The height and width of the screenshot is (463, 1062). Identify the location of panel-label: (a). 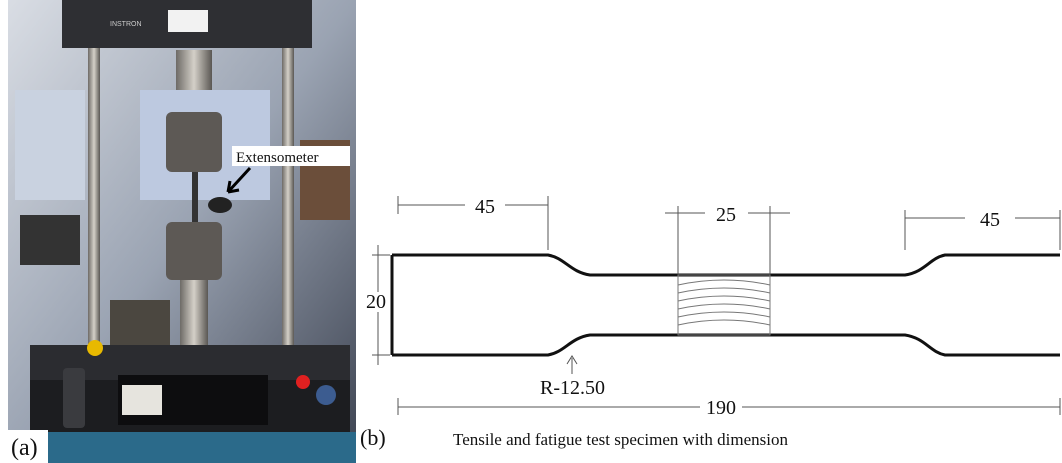
(24, 448).